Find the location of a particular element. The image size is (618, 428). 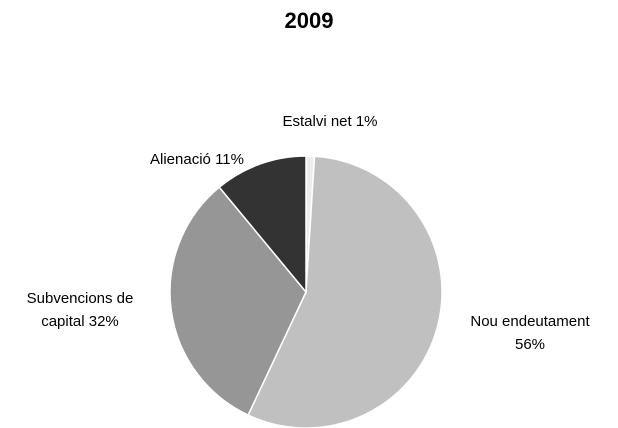

slice-label: Nou endeutament 56% is located at coordinates (530, 333).